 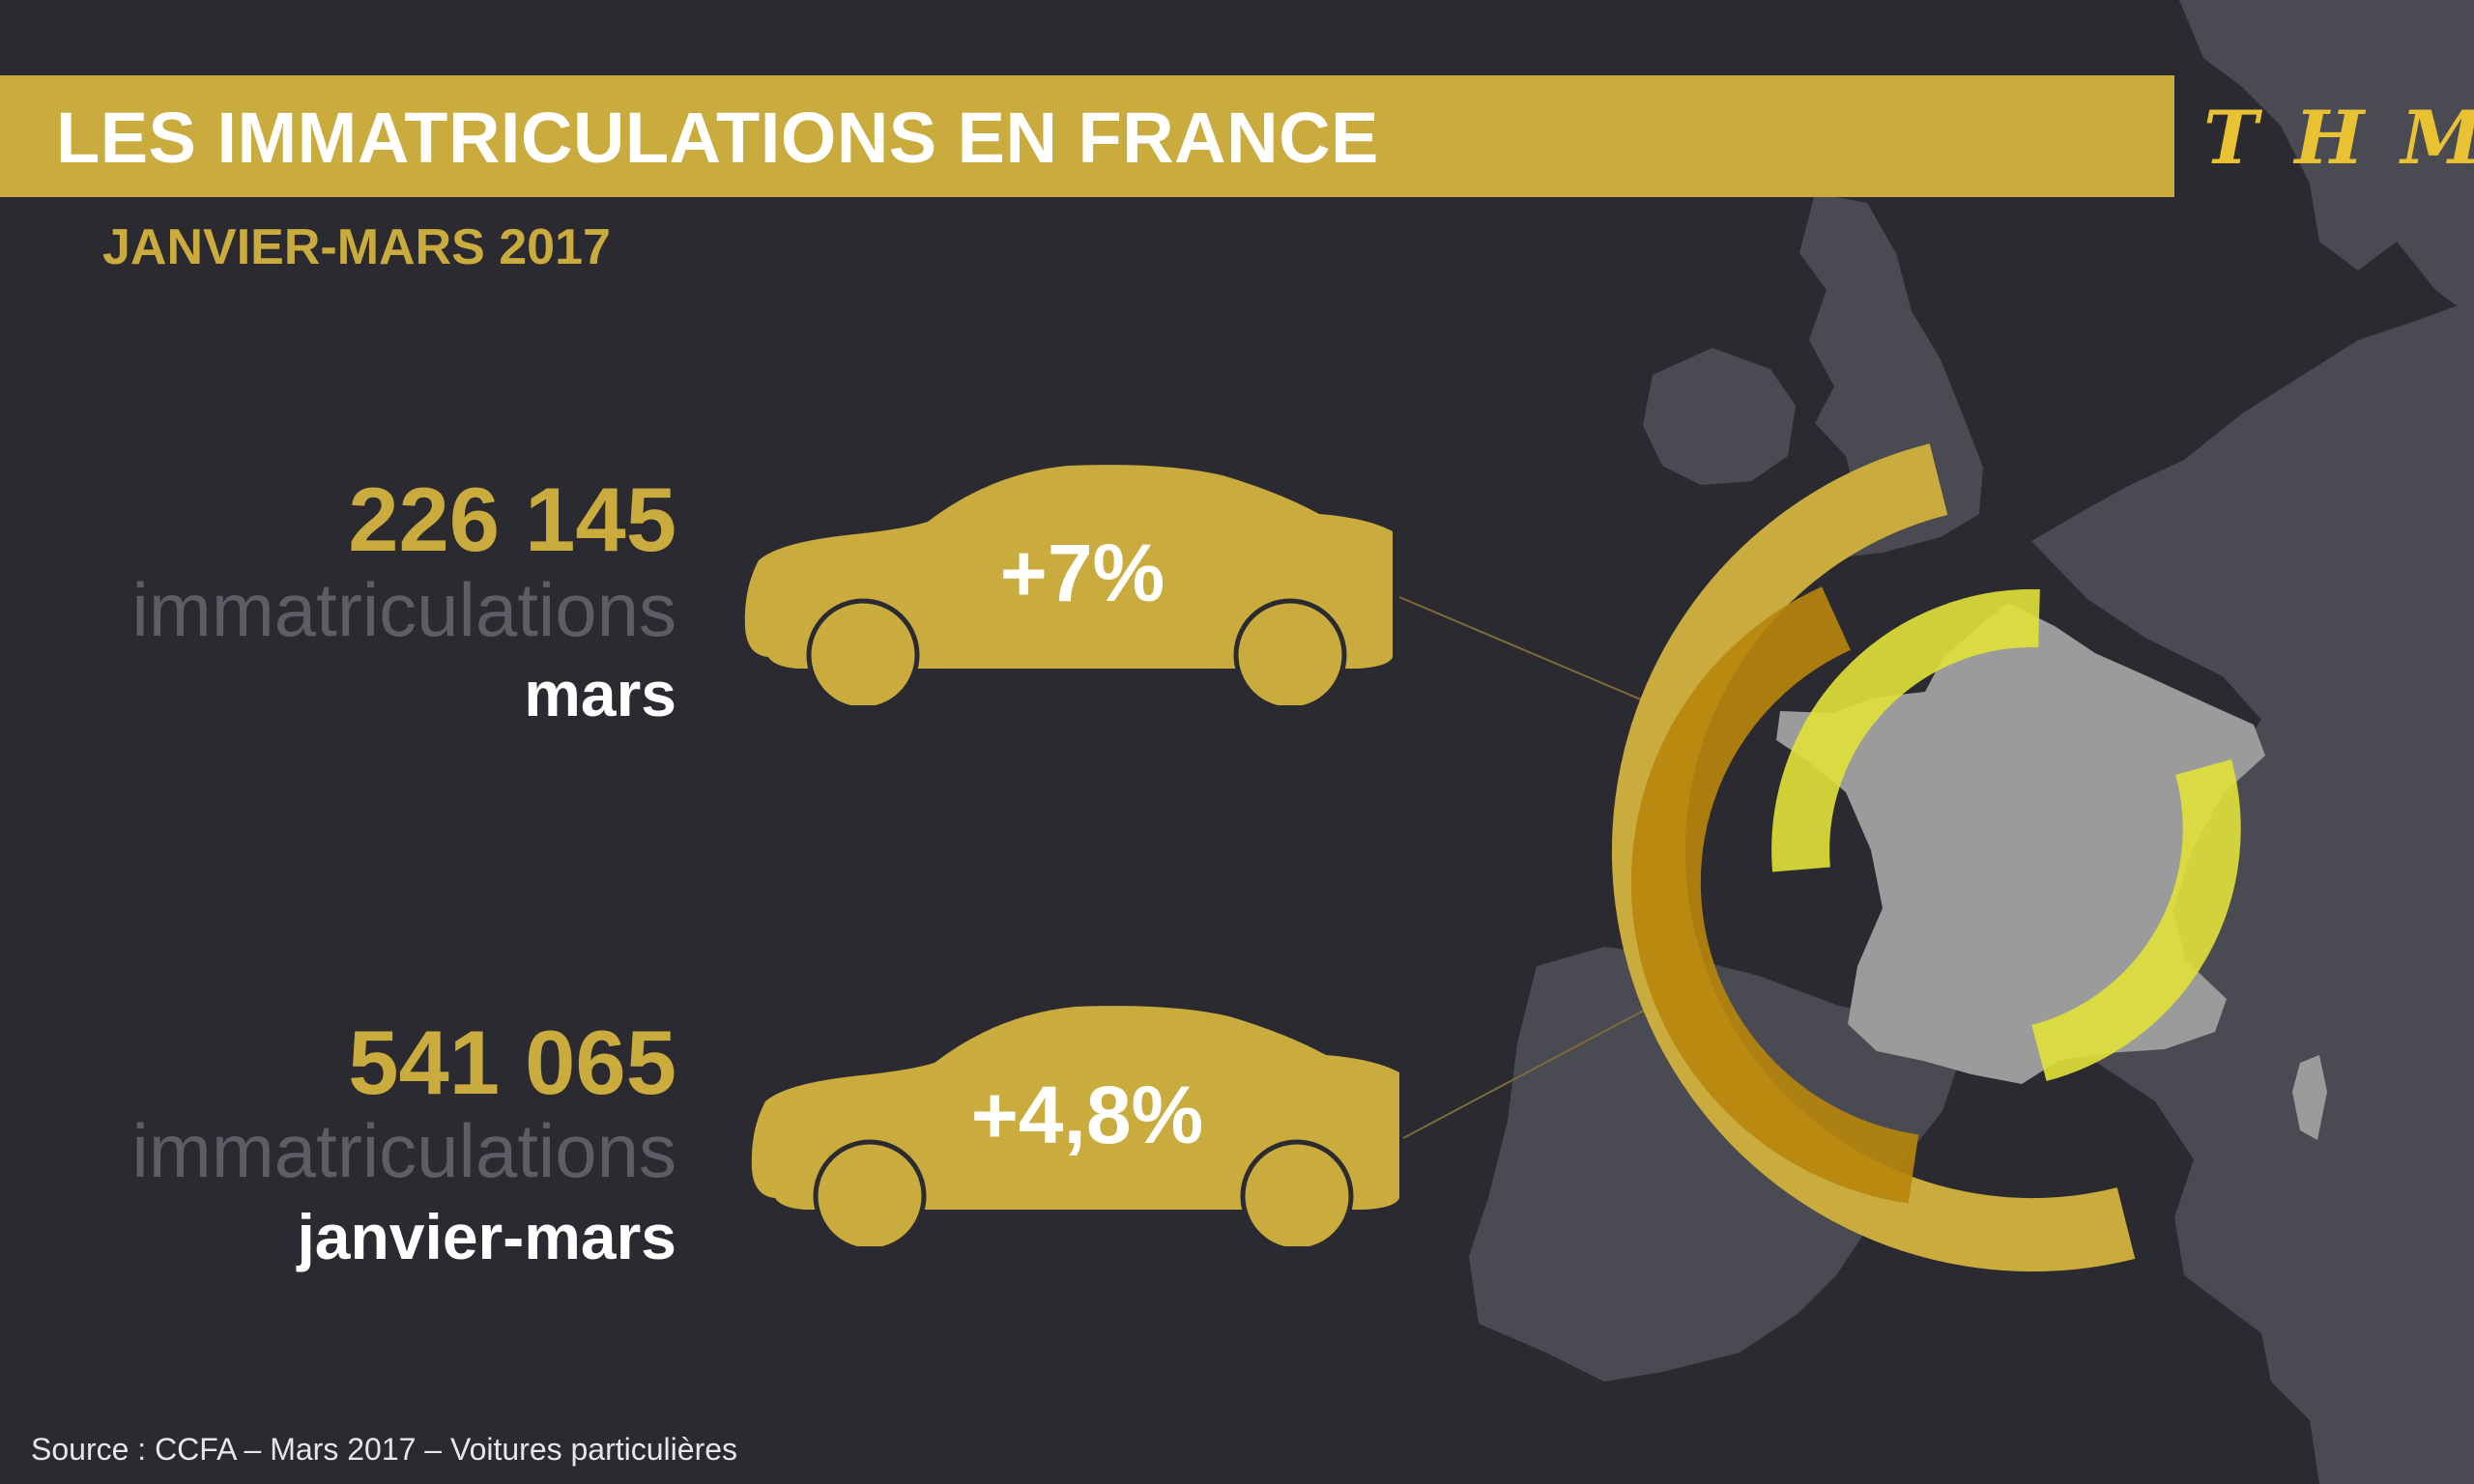 What do you see at coordinates (404, 609) in the screenshot?
I see `stat-unit-mars: immatriculations` at bounding box center [404, 609].